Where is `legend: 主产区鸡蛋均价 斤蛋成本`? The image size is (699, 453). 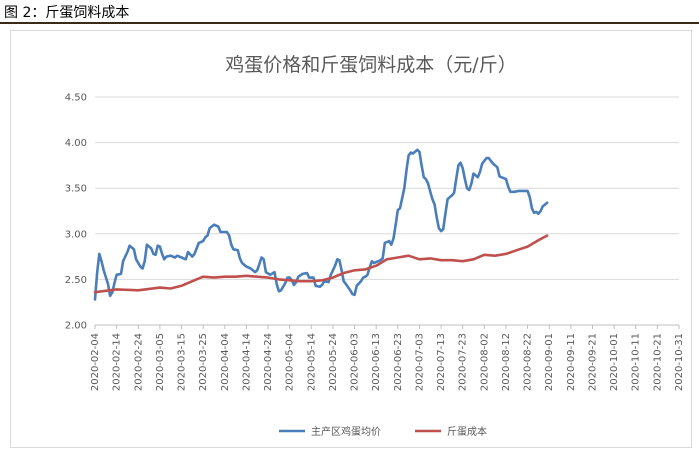
legend: 主产区鸡蛋均价 斤蛋成本 is located at coordinates (383, 431).